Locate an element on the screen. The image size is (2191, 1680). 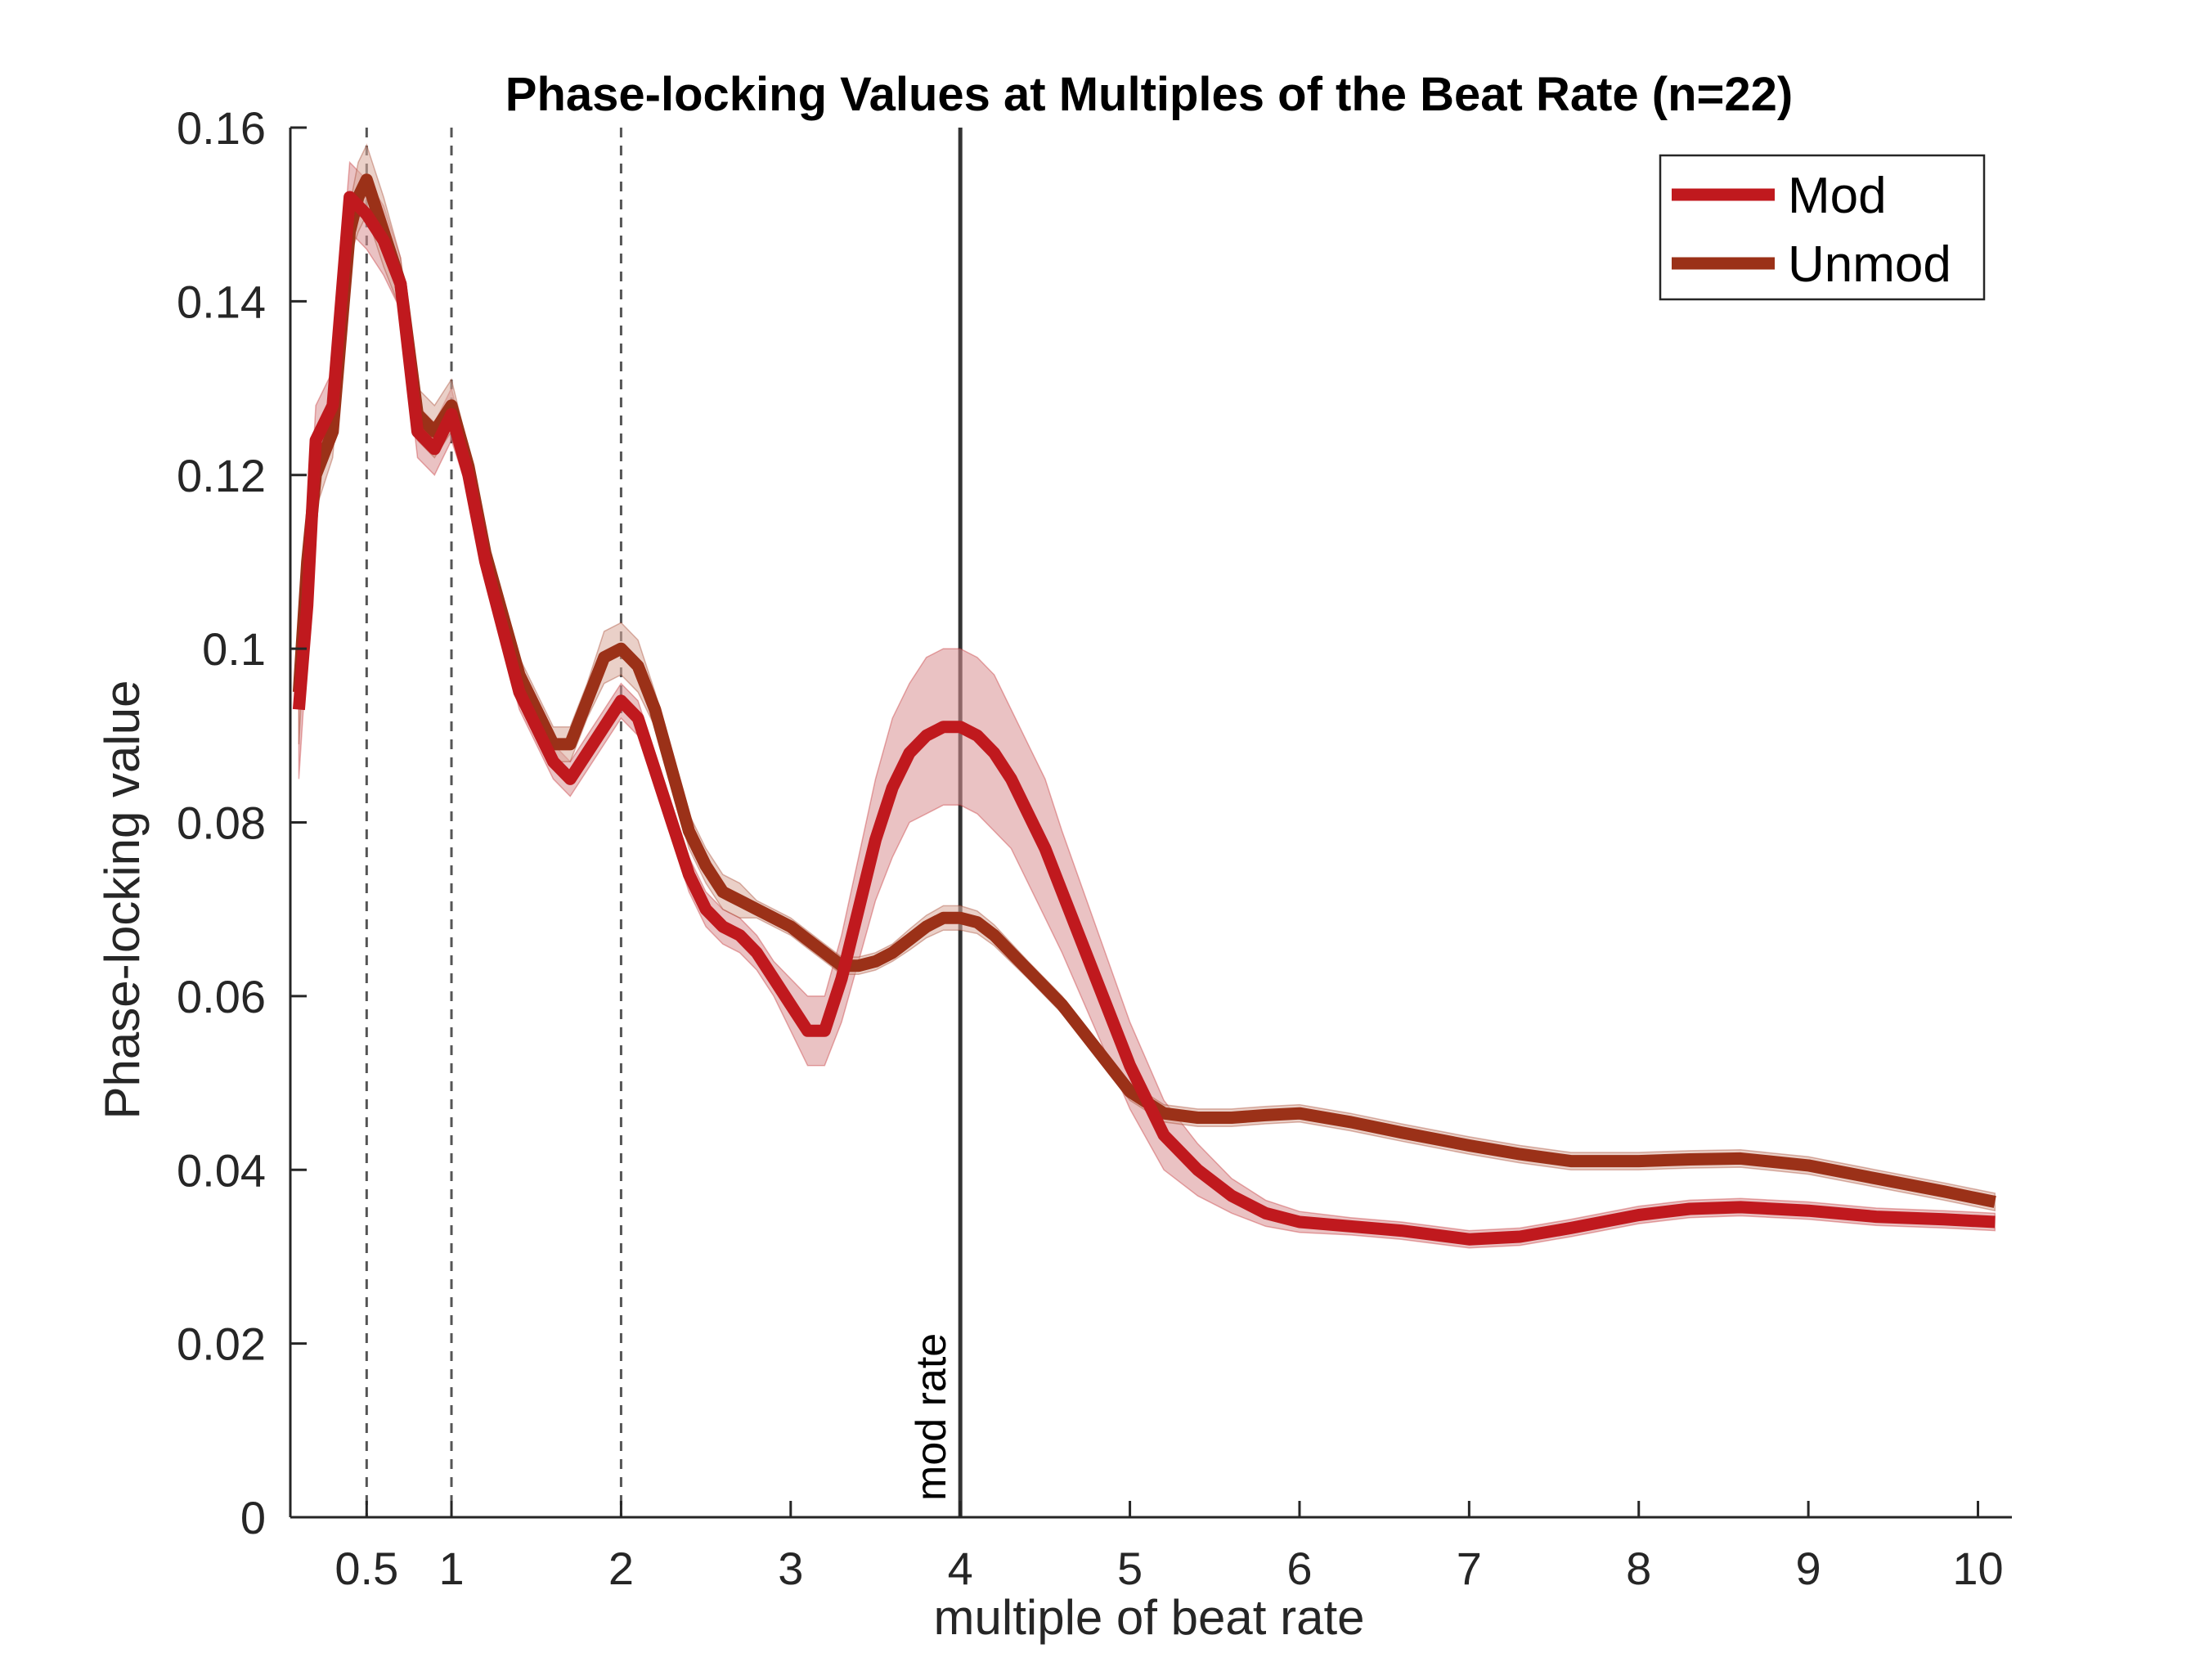
legend-label-unmod: Unmod is located at coordinates (1869, 264).